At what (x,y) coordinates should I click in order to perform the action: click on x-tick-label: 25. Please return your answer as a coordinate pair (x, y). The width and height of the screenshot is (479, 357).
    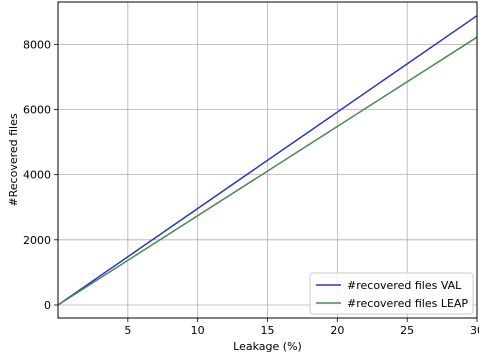
    Looking at the image, I should click on (407, 330).